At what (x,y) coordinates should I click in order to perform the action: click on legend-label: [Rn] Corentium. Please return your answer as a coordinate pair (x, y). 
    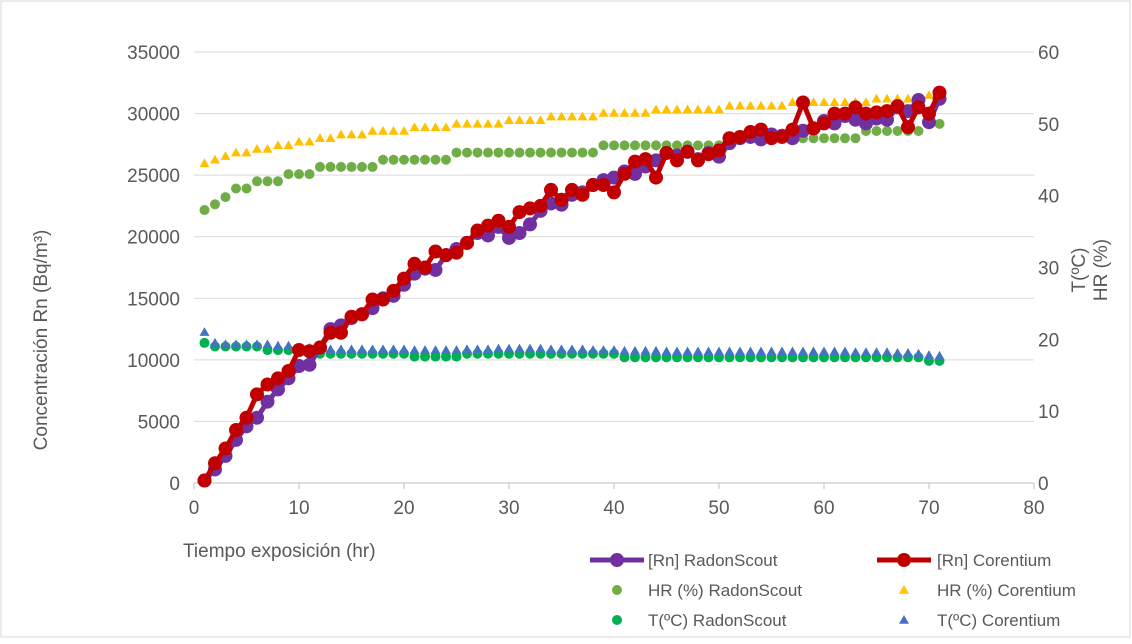
    Looking at the image, I should click on (994, 560).